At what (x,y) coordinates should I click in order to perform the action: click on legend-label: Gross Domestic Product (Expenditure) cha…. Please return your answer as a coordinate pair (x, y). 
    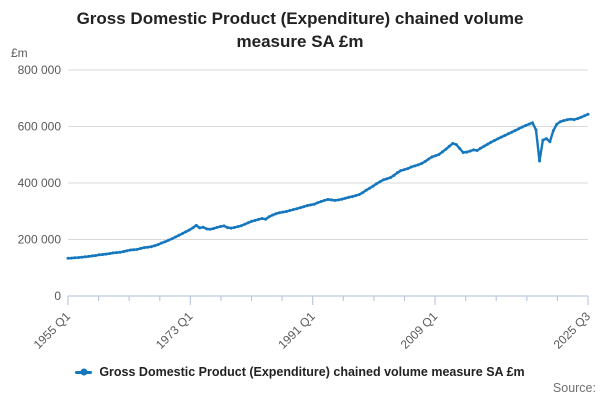
    Looking at the image, I should click on (312, 372).